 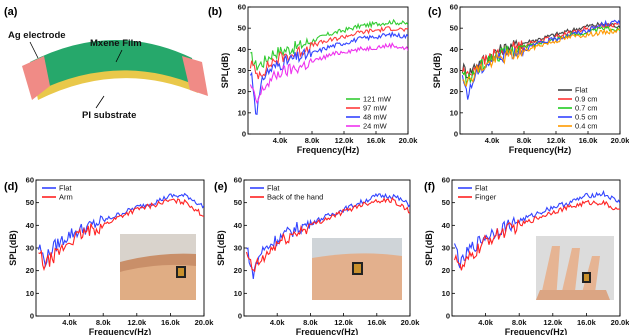 What do you see at coordinates (34, 50) in the screenshot?
I see `leader-electrode` at bounding box center [34, 50].